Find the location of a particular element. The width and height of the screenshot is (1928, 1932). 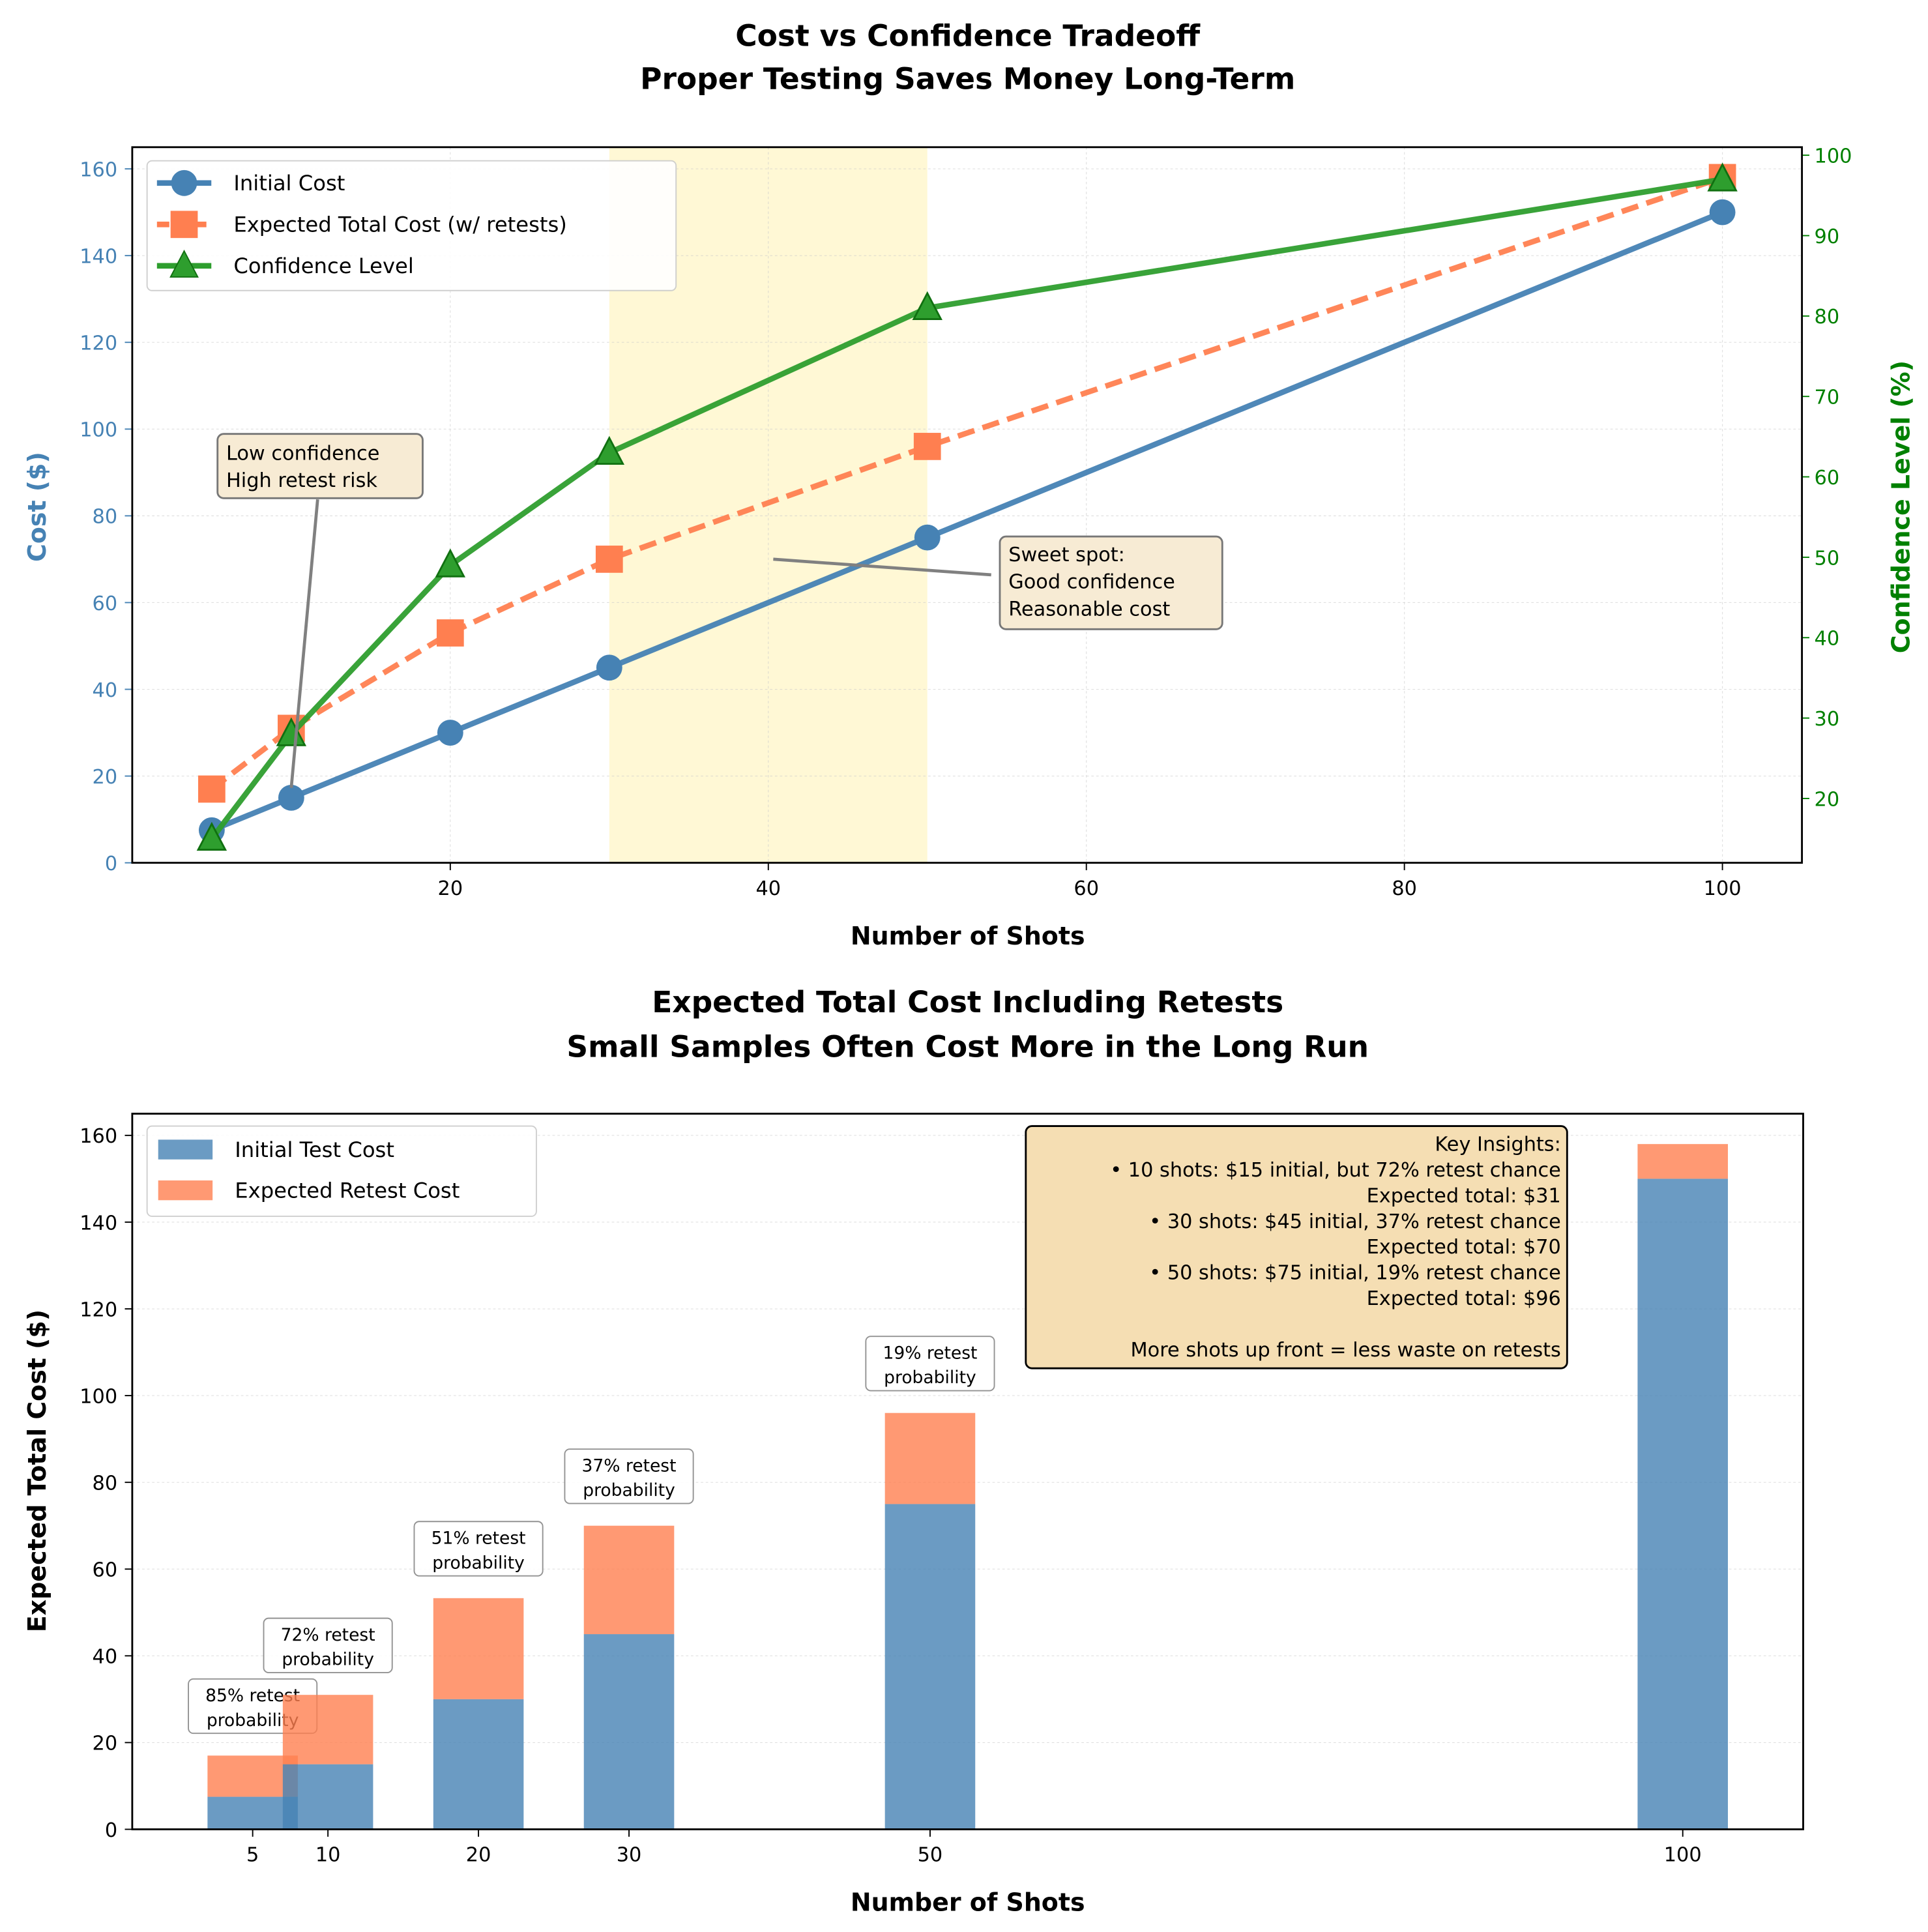

top-ylabel: Cost ($) is located at coordinates (37, 507).